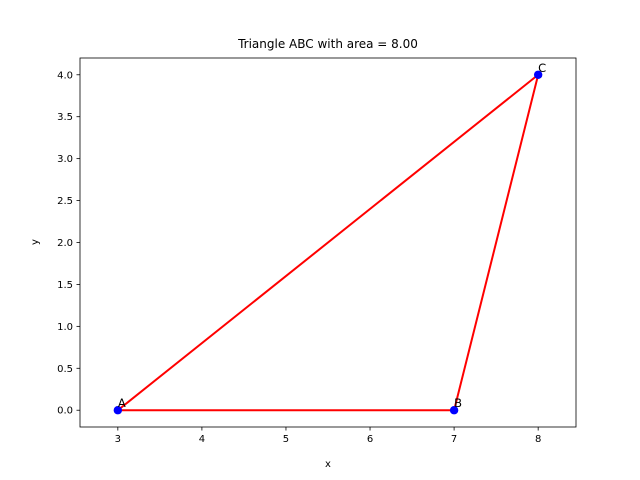  What do you see at coordinates (454, 439) in the screenshot?
I see `x-tick-label: 7` at bounding box center [454, 439].